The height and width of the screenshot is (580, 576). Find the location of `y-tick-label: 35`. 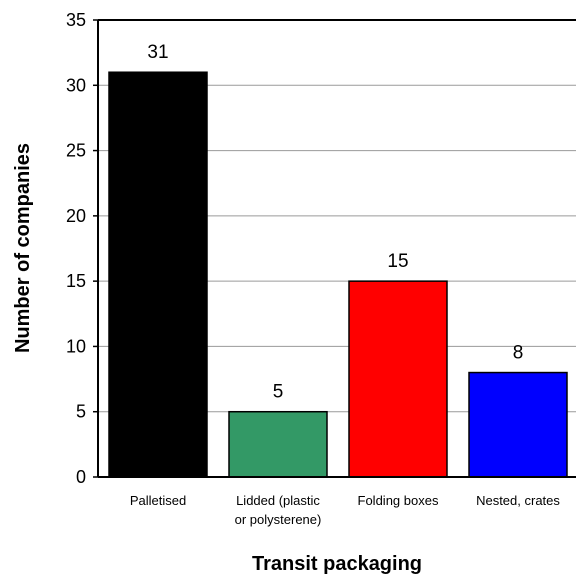

y-tick-label: 35 is located at coordinates (76, 20).